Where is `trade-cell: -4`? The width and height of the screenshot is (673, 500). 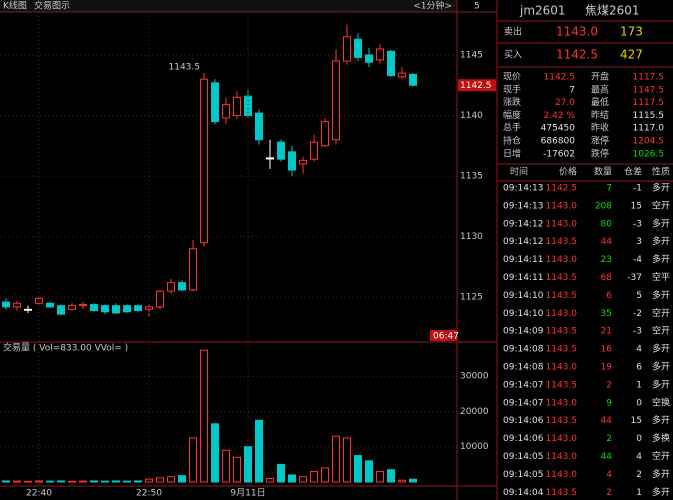 trade-cell: -4 is located at coordinates (637, 260).